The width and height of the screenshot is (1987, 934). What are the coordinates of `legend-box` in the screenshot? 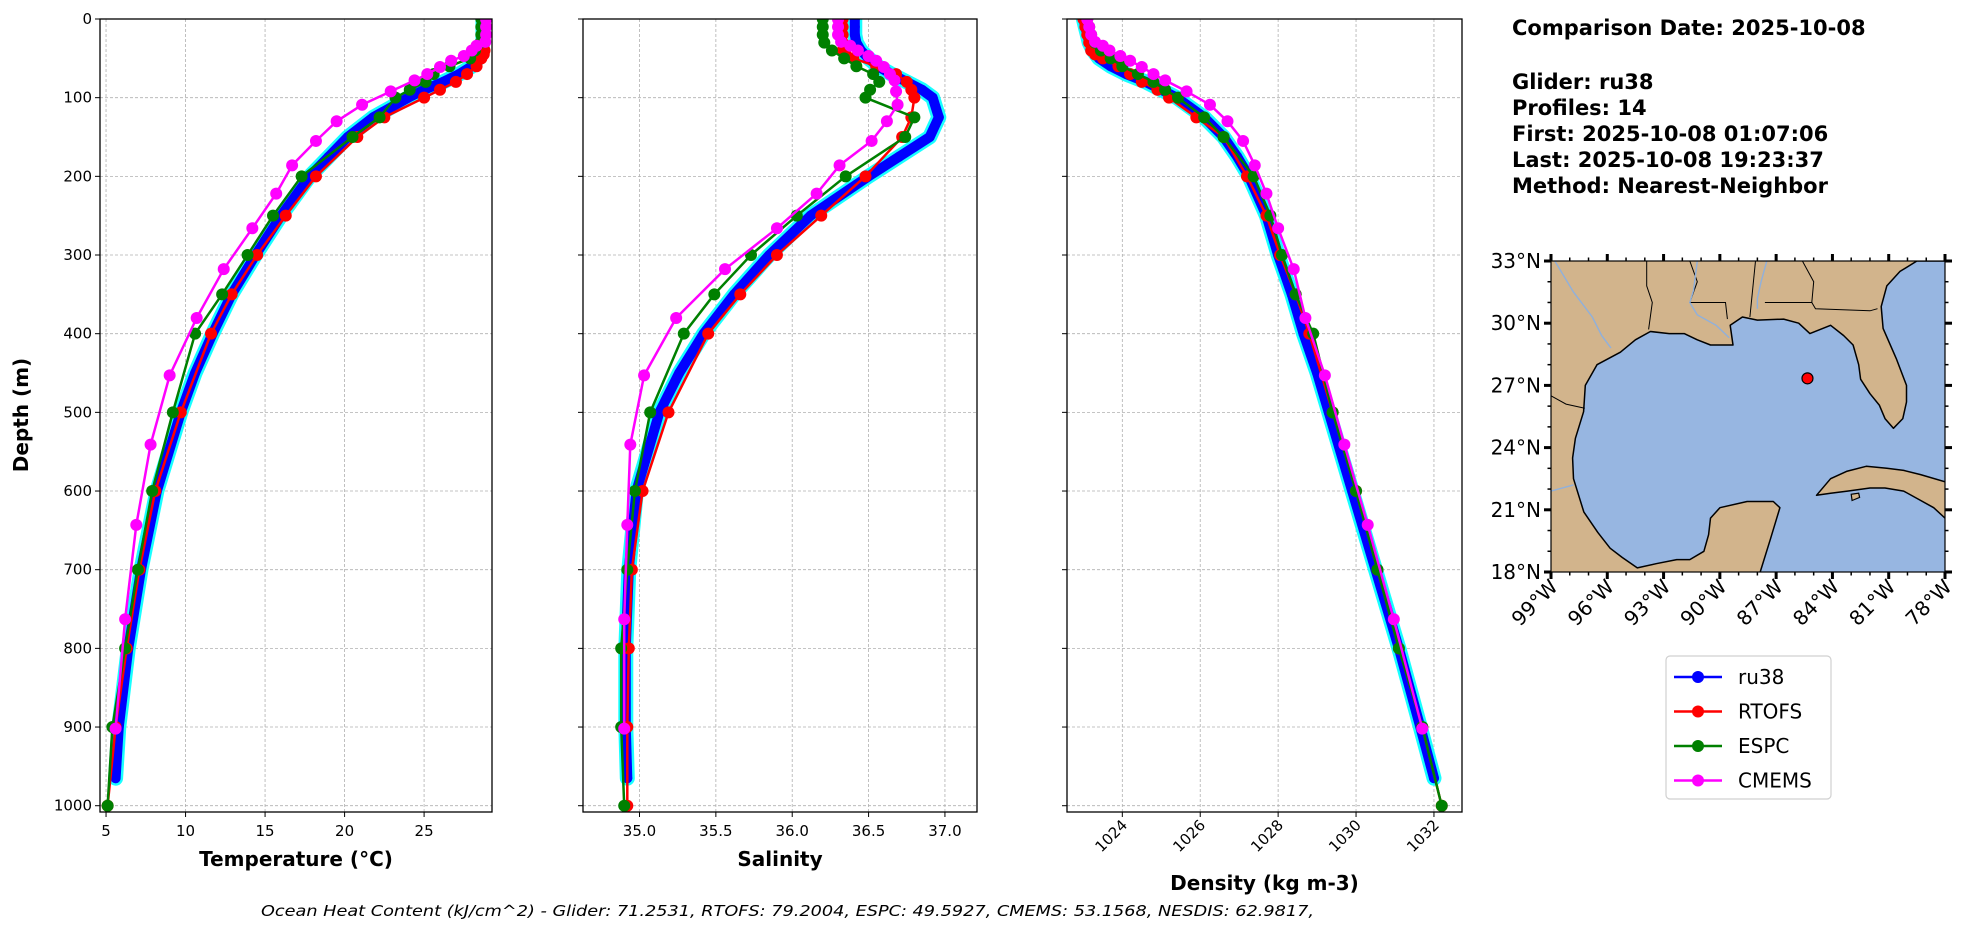 It's located at (1748, 727).